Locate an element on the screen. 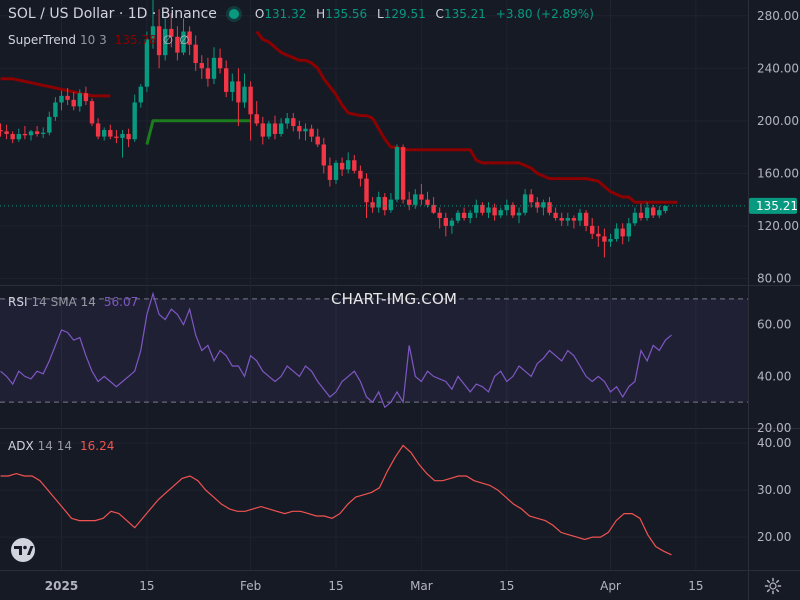  high-label: H is located at coordinates (321, 14).